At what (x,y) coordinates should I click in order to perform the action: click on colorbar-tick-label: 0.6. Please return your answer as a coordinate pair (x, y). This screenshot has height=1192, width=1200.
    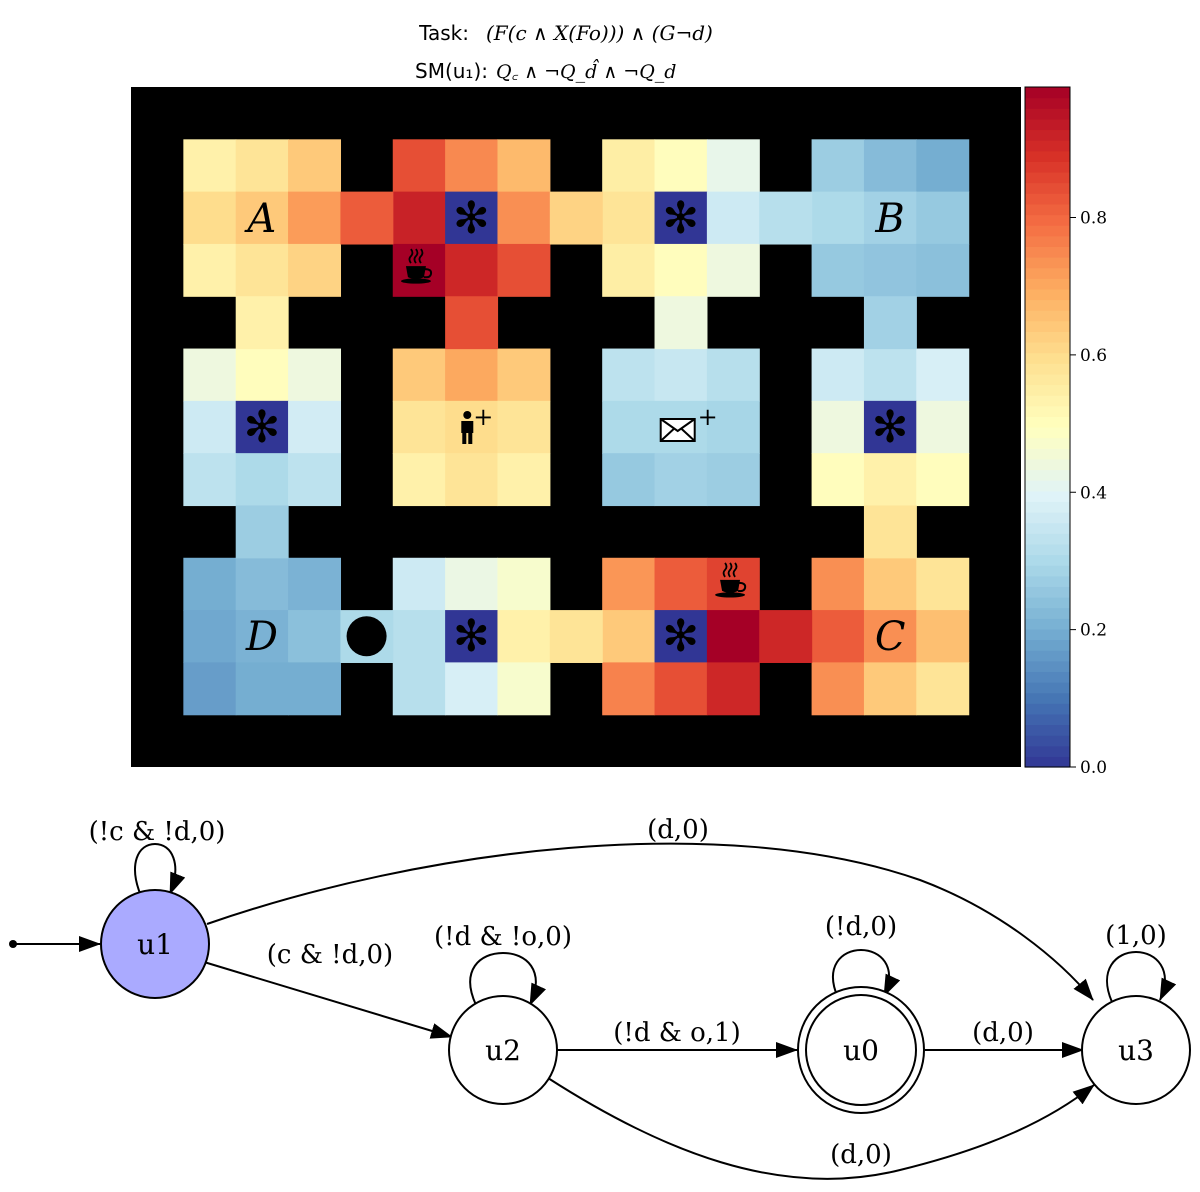
    Looking at the image, I should click on (1093, 356).